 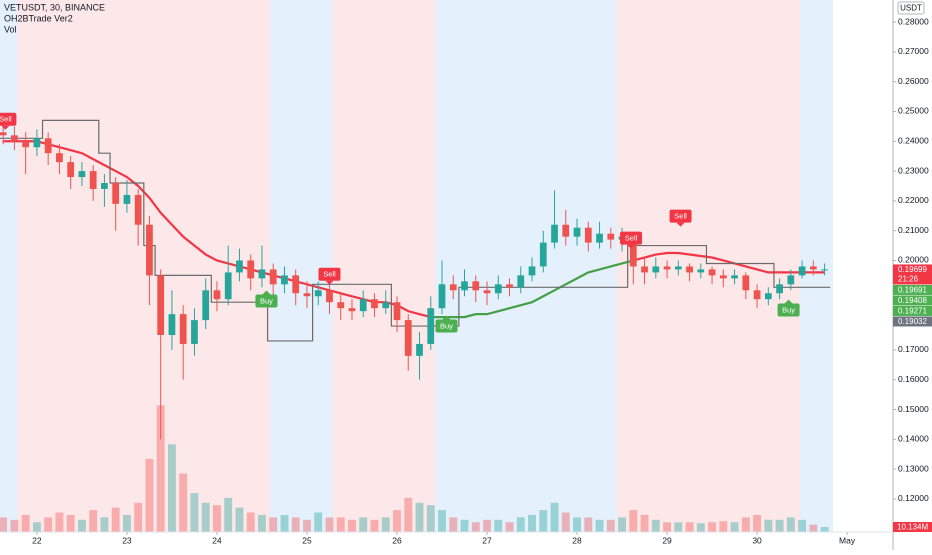 What do you see at coordinates (217, 540) in the screenshot?
I see `x-tick-label: 24` at bounding box center [217, 540].